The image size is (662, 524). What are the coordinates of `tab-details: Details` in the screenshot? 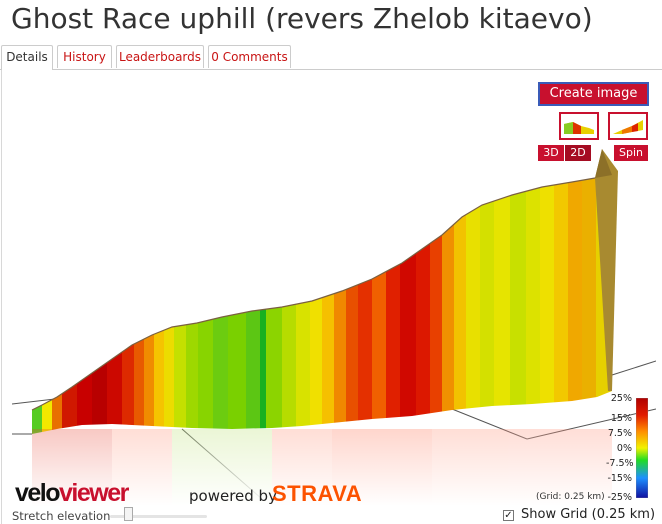 It's located at (27, 57).